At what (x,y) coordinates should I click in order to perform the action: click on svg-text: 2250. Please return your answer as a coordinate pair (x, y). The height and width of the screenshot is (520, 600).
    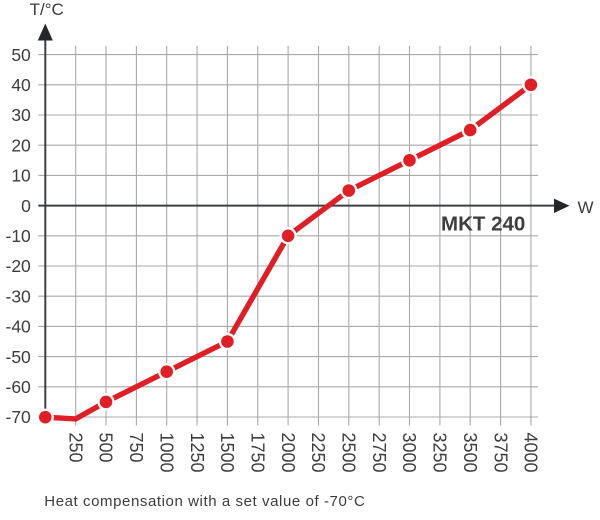
    Looking at the image, I should click on (318, 453).